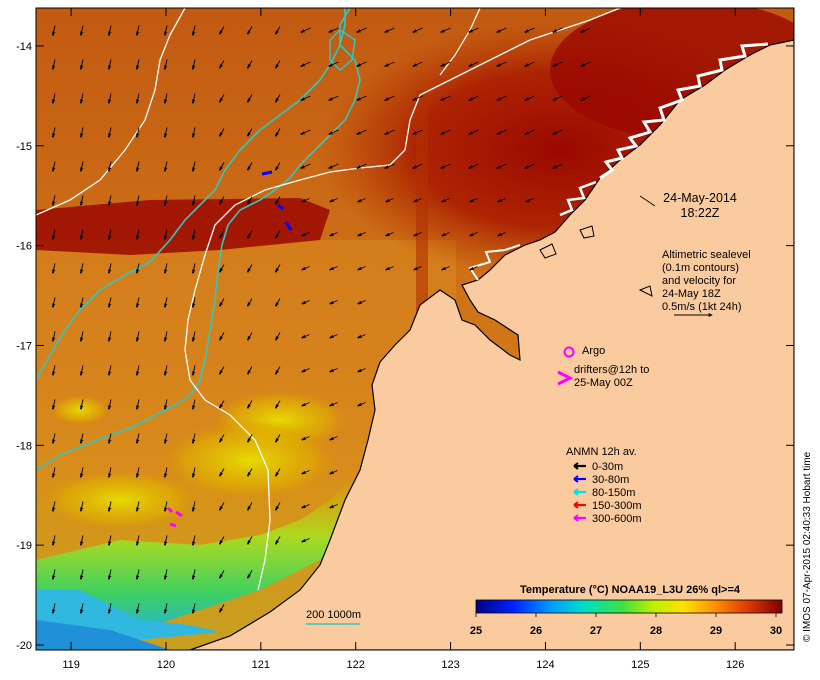 This screenshot has height=680, width=820. Describe the element at coordinates (545, 665) in the screenshot. I see `lon-tick-label: 124` at that location.